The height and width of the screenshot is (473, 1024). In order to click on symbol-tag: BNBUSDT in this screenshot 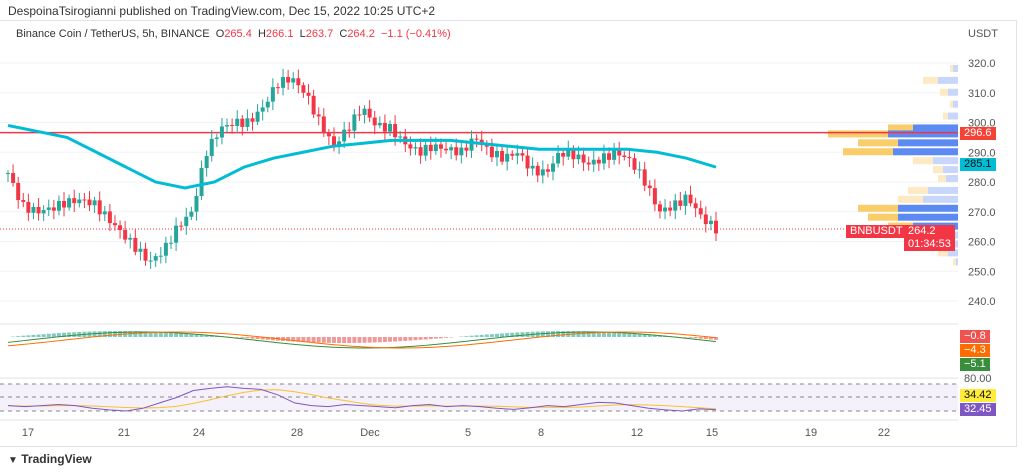, I will do `click(876, 231)`.